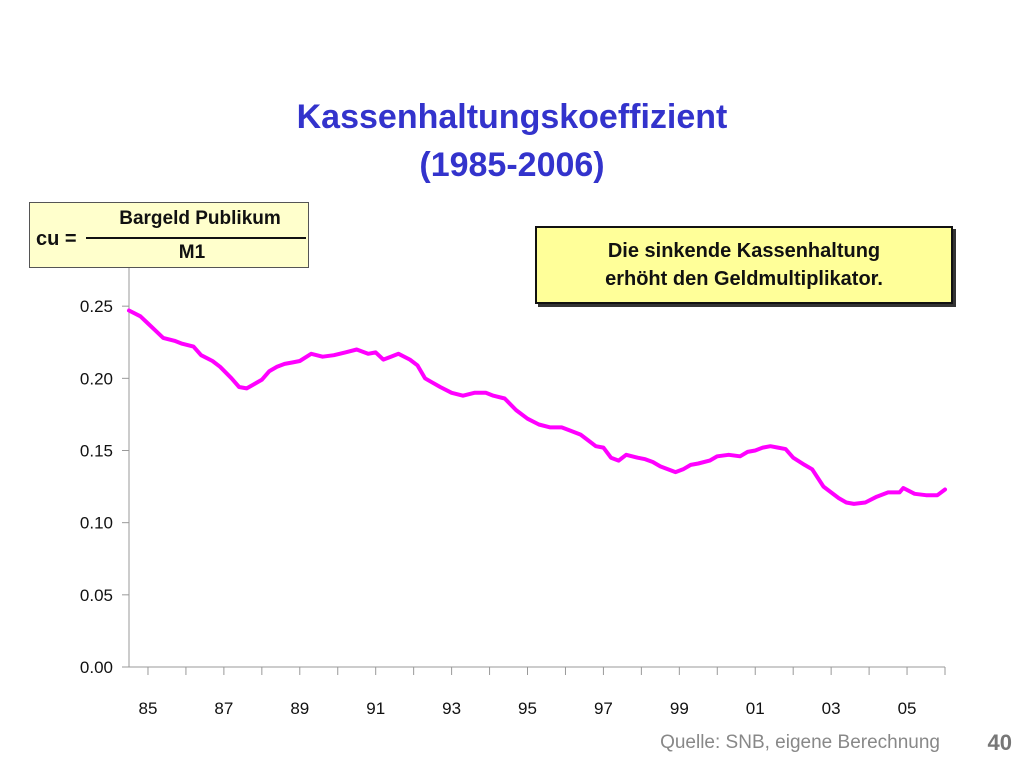 This screenshot has height=768, width=1024. Describe the element at coordinates (512, 165) in the screenshot. I see `chart-title-line2: (1985-2006)` at that location.